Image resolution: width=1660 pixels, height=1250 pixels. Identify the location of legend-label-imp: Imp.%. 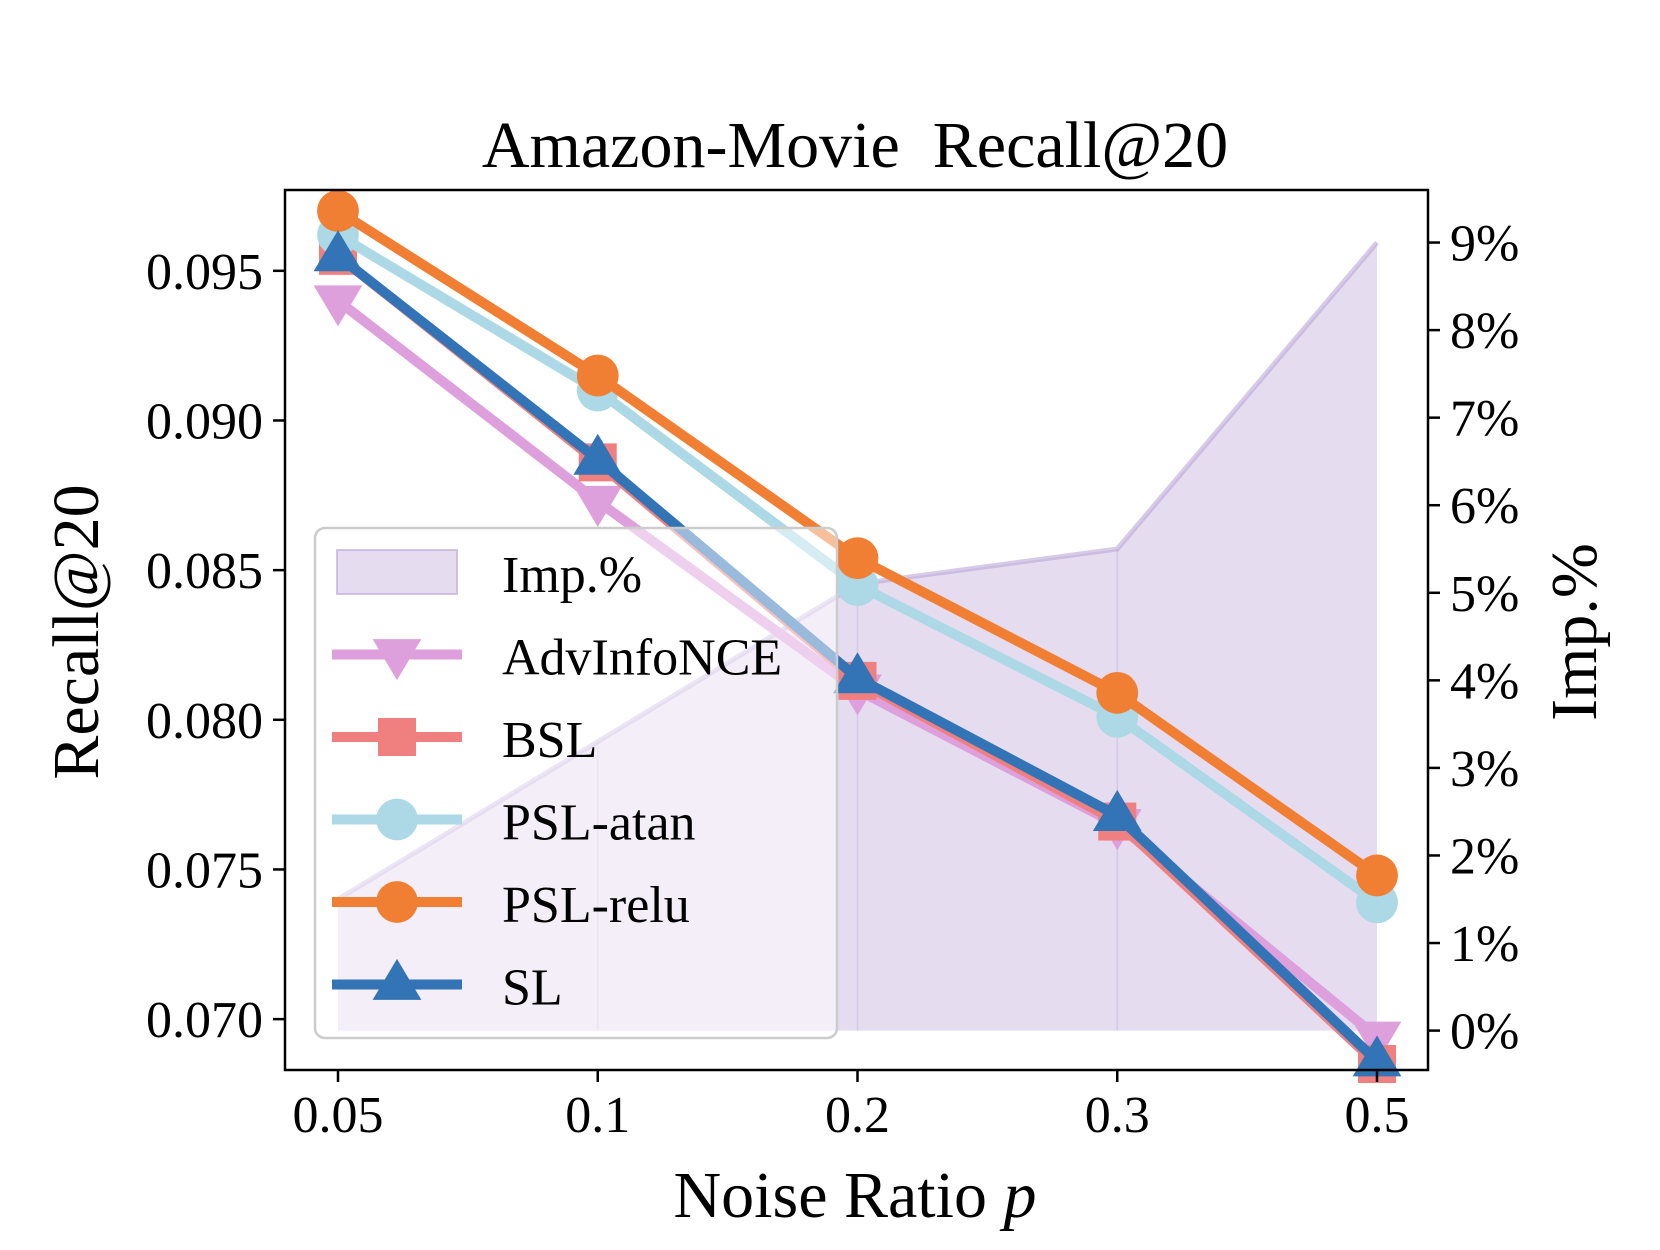
(572, 575).